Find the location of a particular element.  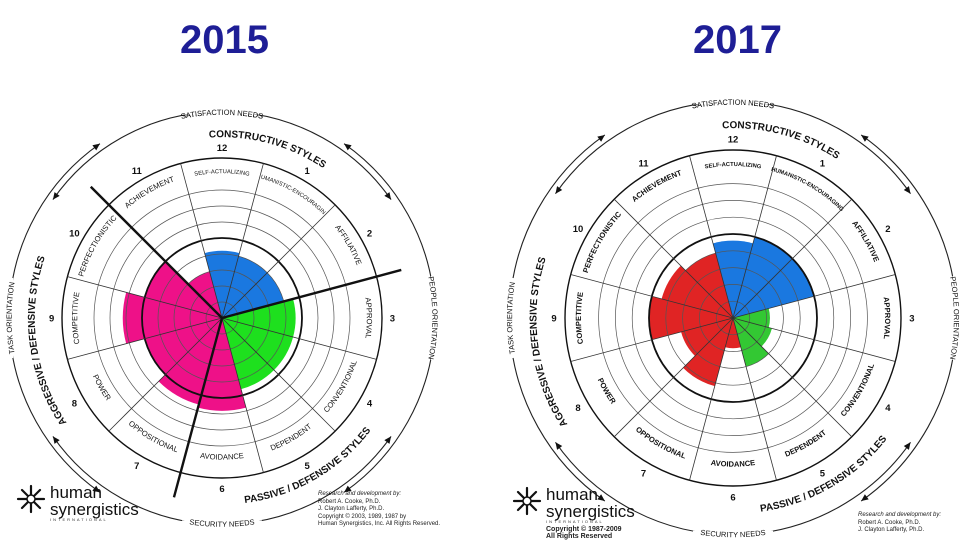

security-needs-label: SECURITY NEEDS is located at coordinates (222, 523).